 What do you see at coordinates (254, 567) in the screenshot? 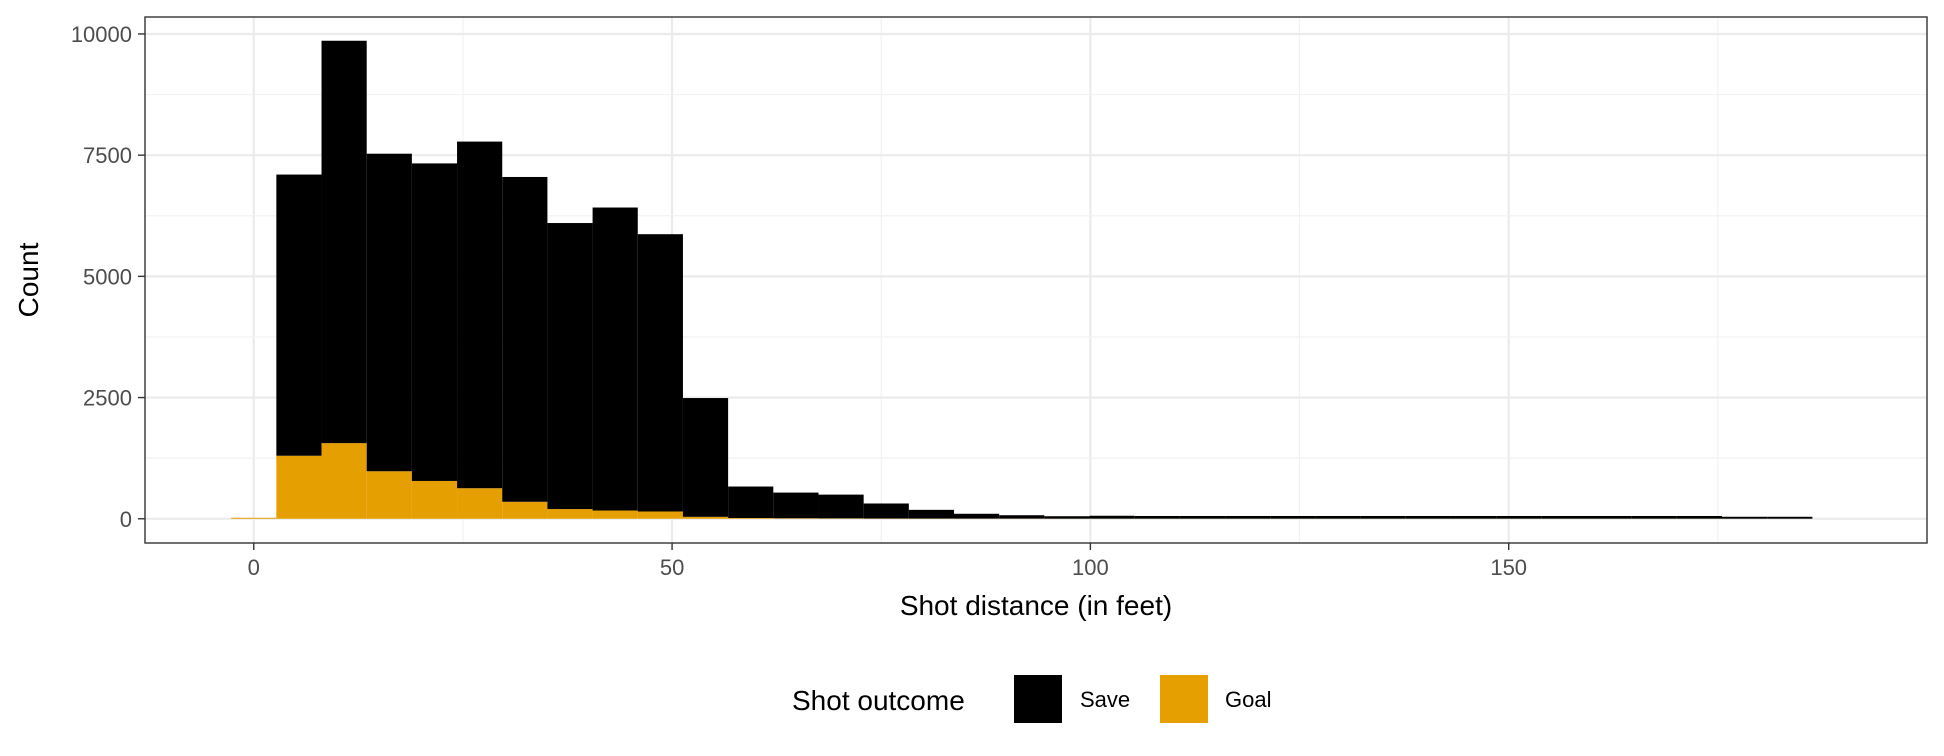
I see `x-tick-label: 0` at bounding box center [254, 567].